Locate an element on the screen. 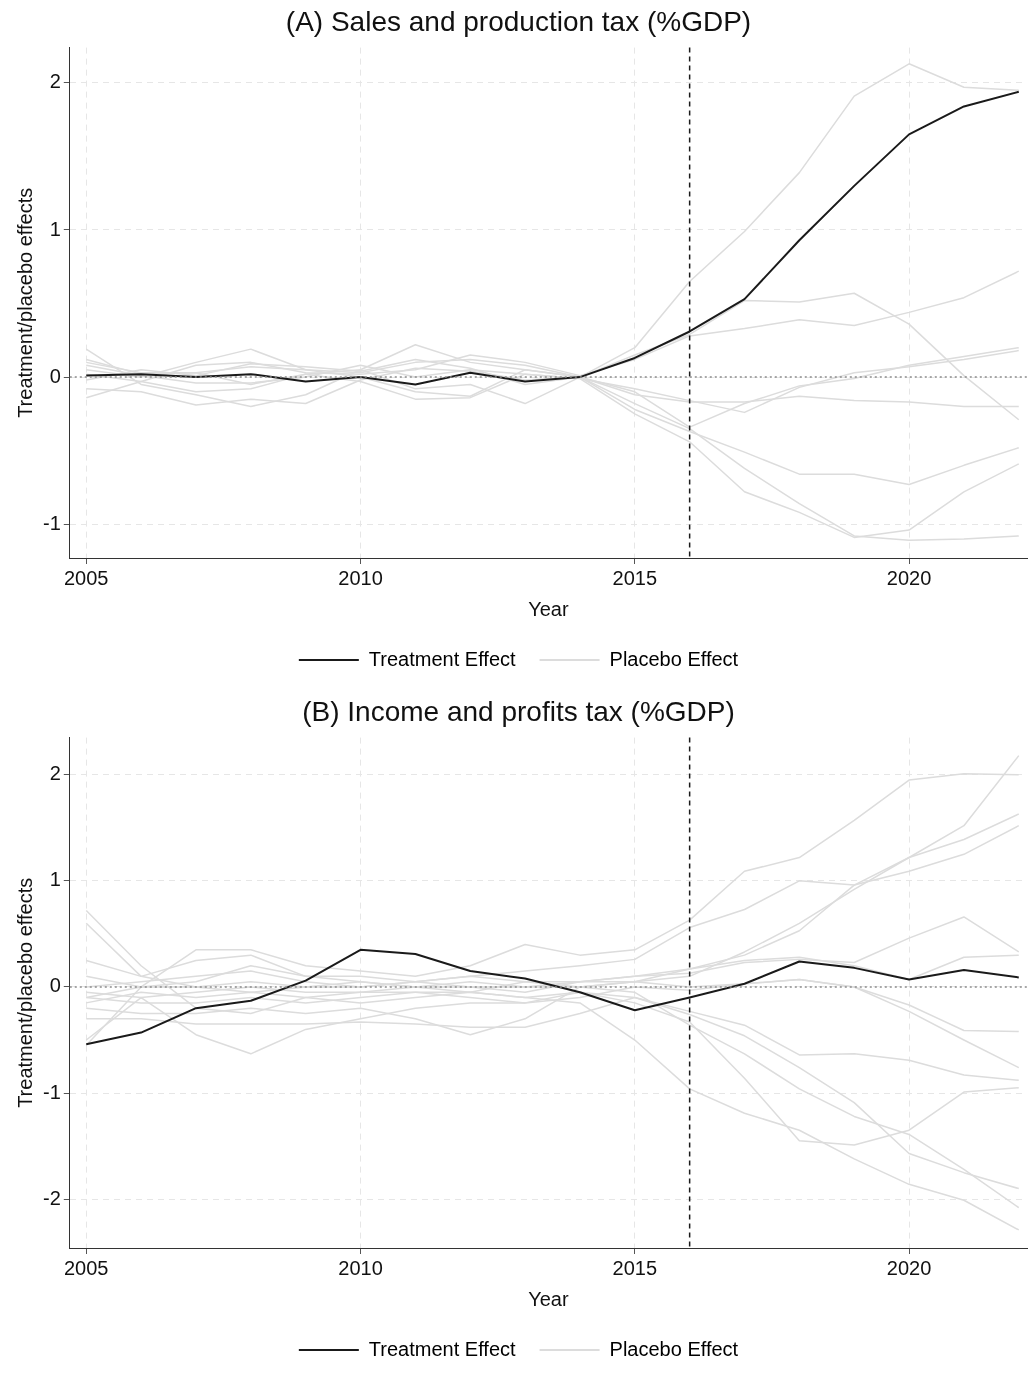 The image size is (1035, 1387). chart-title: (A) Sales and production tax (%GDP) is located at coordinates (518, 21).